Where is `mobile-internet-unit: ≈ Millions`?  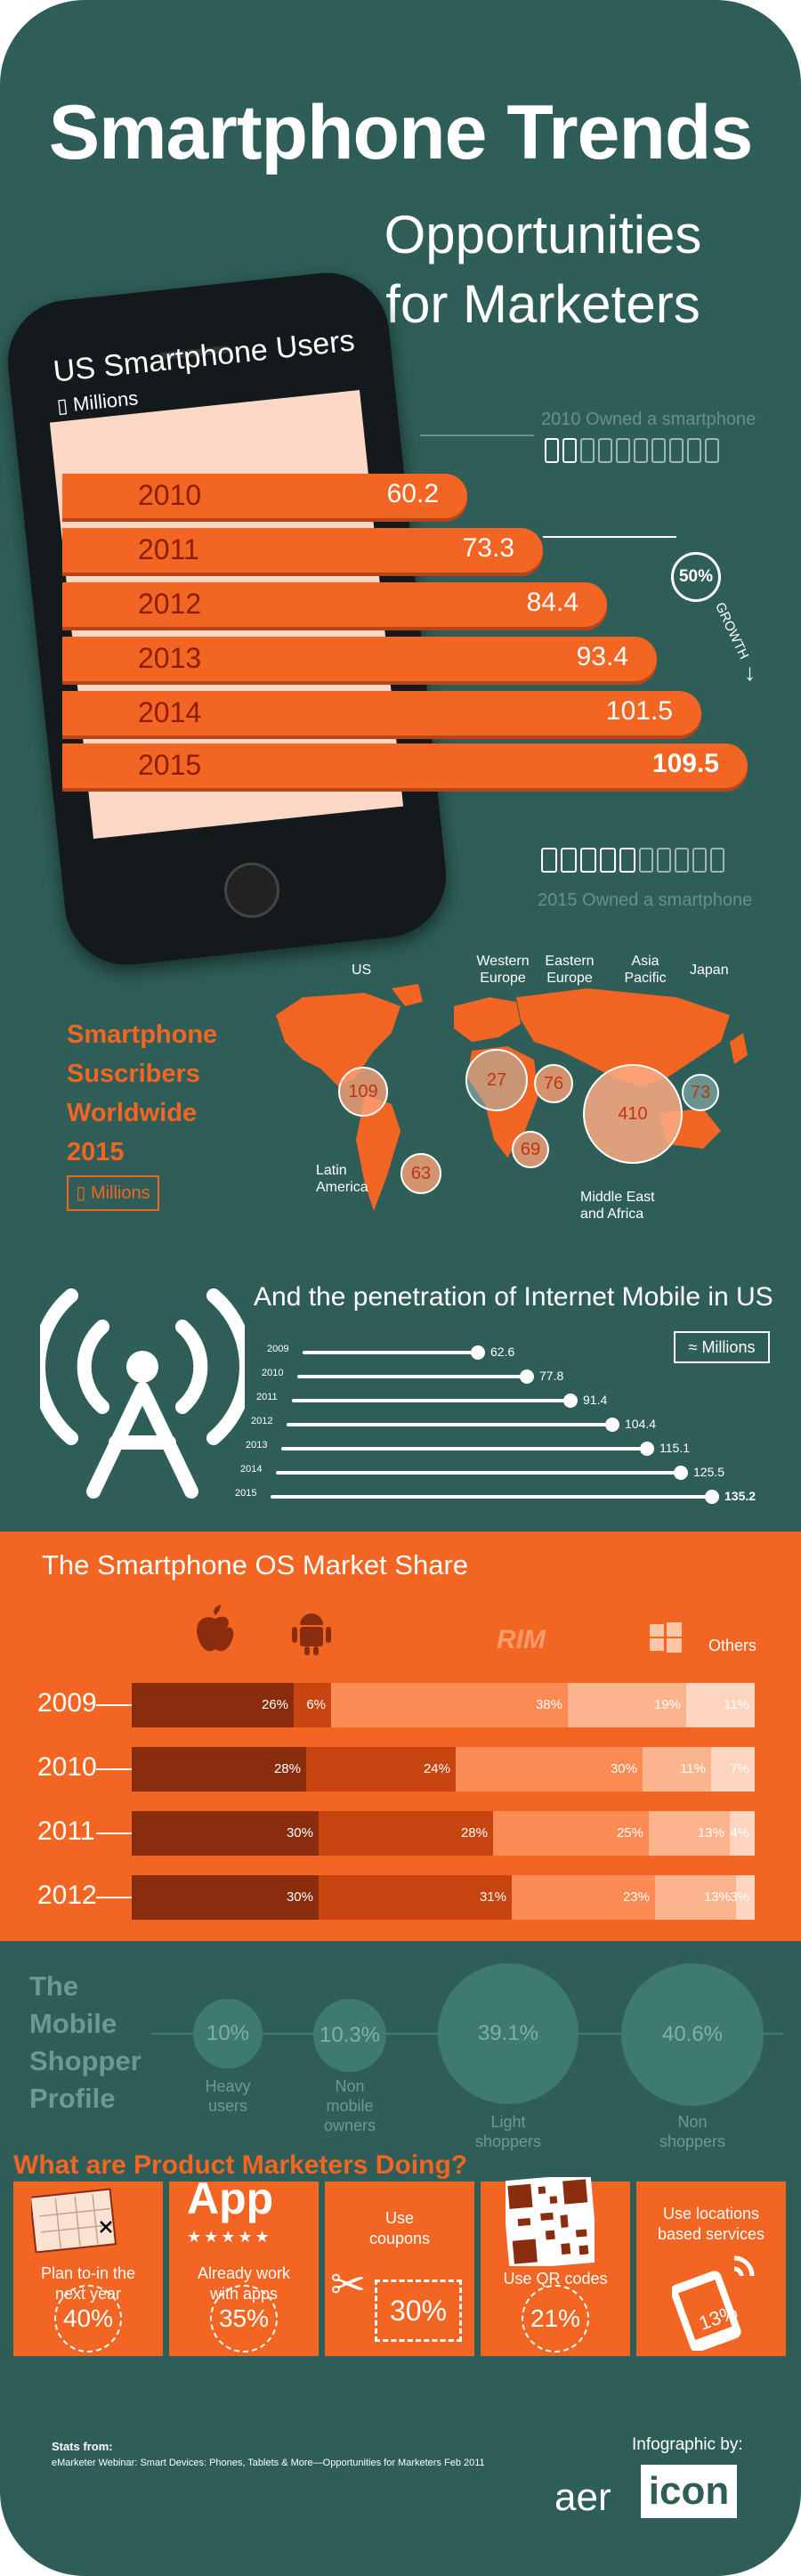 mobile-internet-unit: ≈ Millions is located at coordinates (722, 1347).